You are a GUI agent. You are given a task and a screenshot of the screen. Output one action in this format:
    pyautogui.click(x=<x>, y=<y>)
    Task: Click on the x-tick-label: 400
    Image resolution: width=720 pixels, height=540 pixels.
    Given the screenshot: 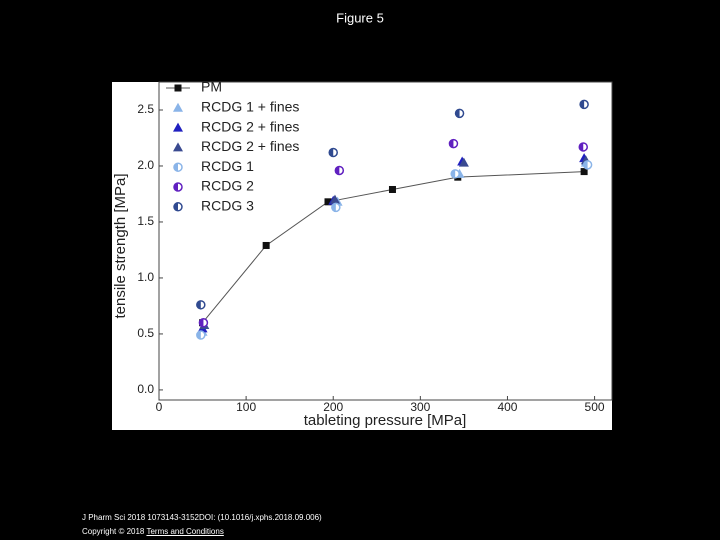 What is the action you would take?
    pyautogui.click(x=507, y=407)
    